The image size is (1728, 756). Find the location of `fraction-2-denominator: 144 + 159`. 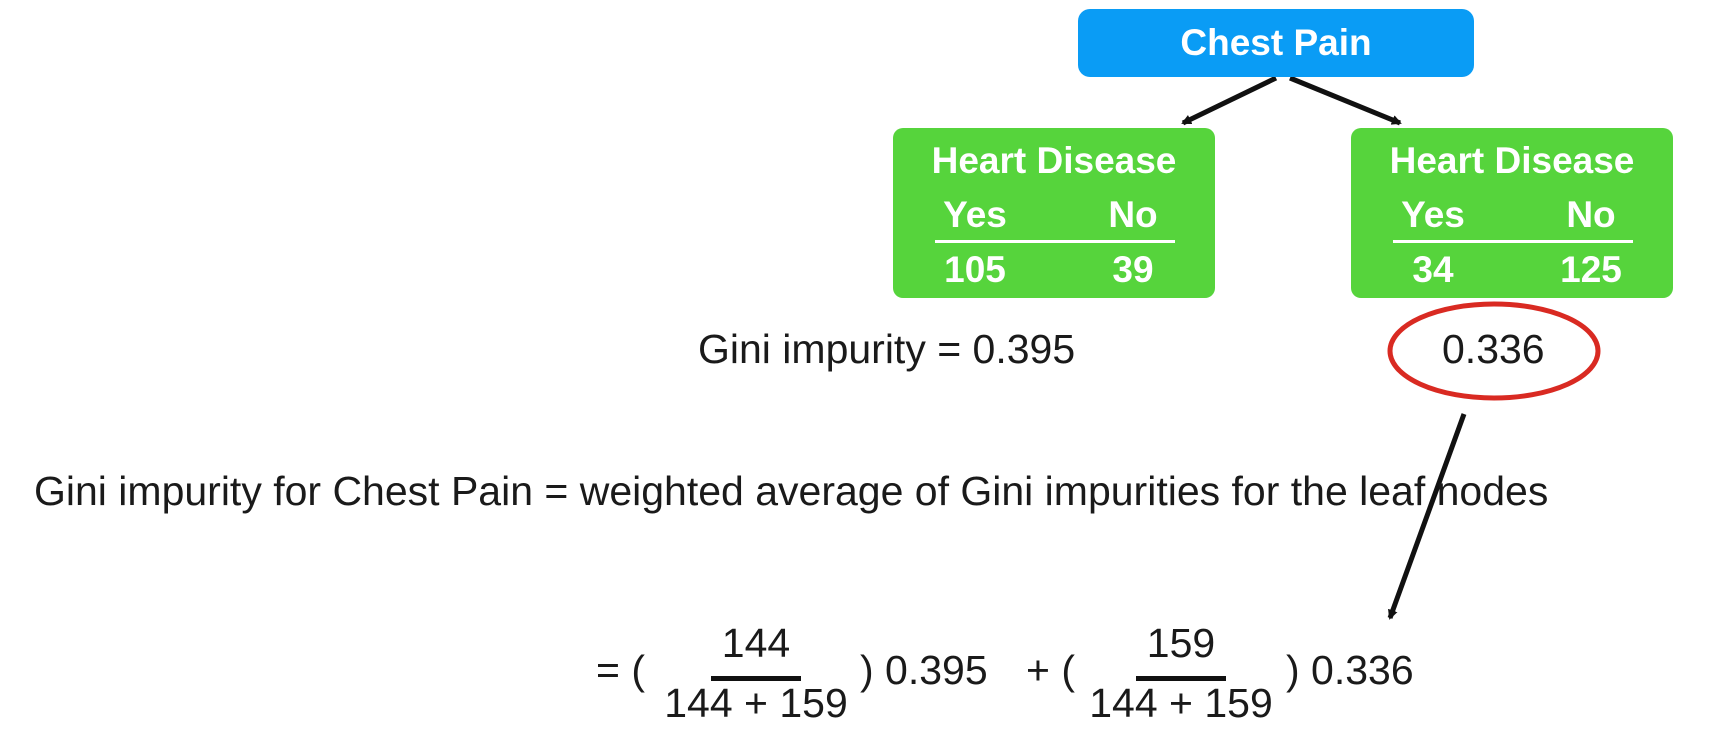

fraction-2-denominator: 144 + 159 is located at coordinates (1181, 703).